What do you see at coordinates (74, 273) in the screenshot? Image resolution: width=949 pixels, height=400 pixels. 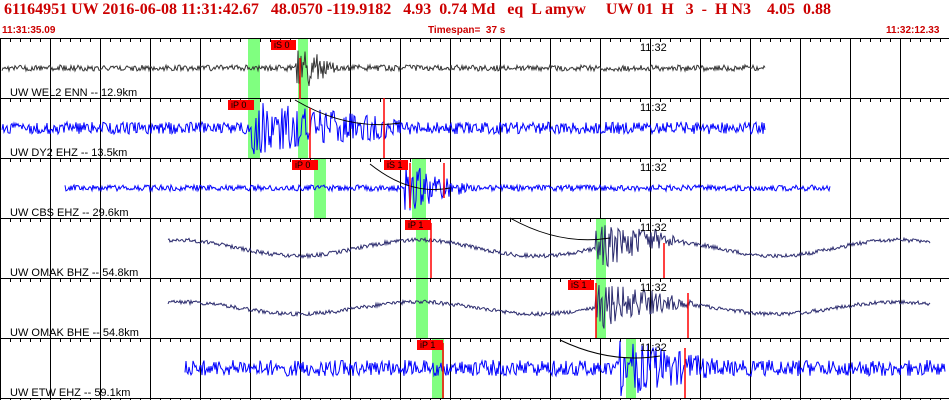 I see `station-label: UW OMAK BHZ -- 54.8km` at bounding box center [74, 273].